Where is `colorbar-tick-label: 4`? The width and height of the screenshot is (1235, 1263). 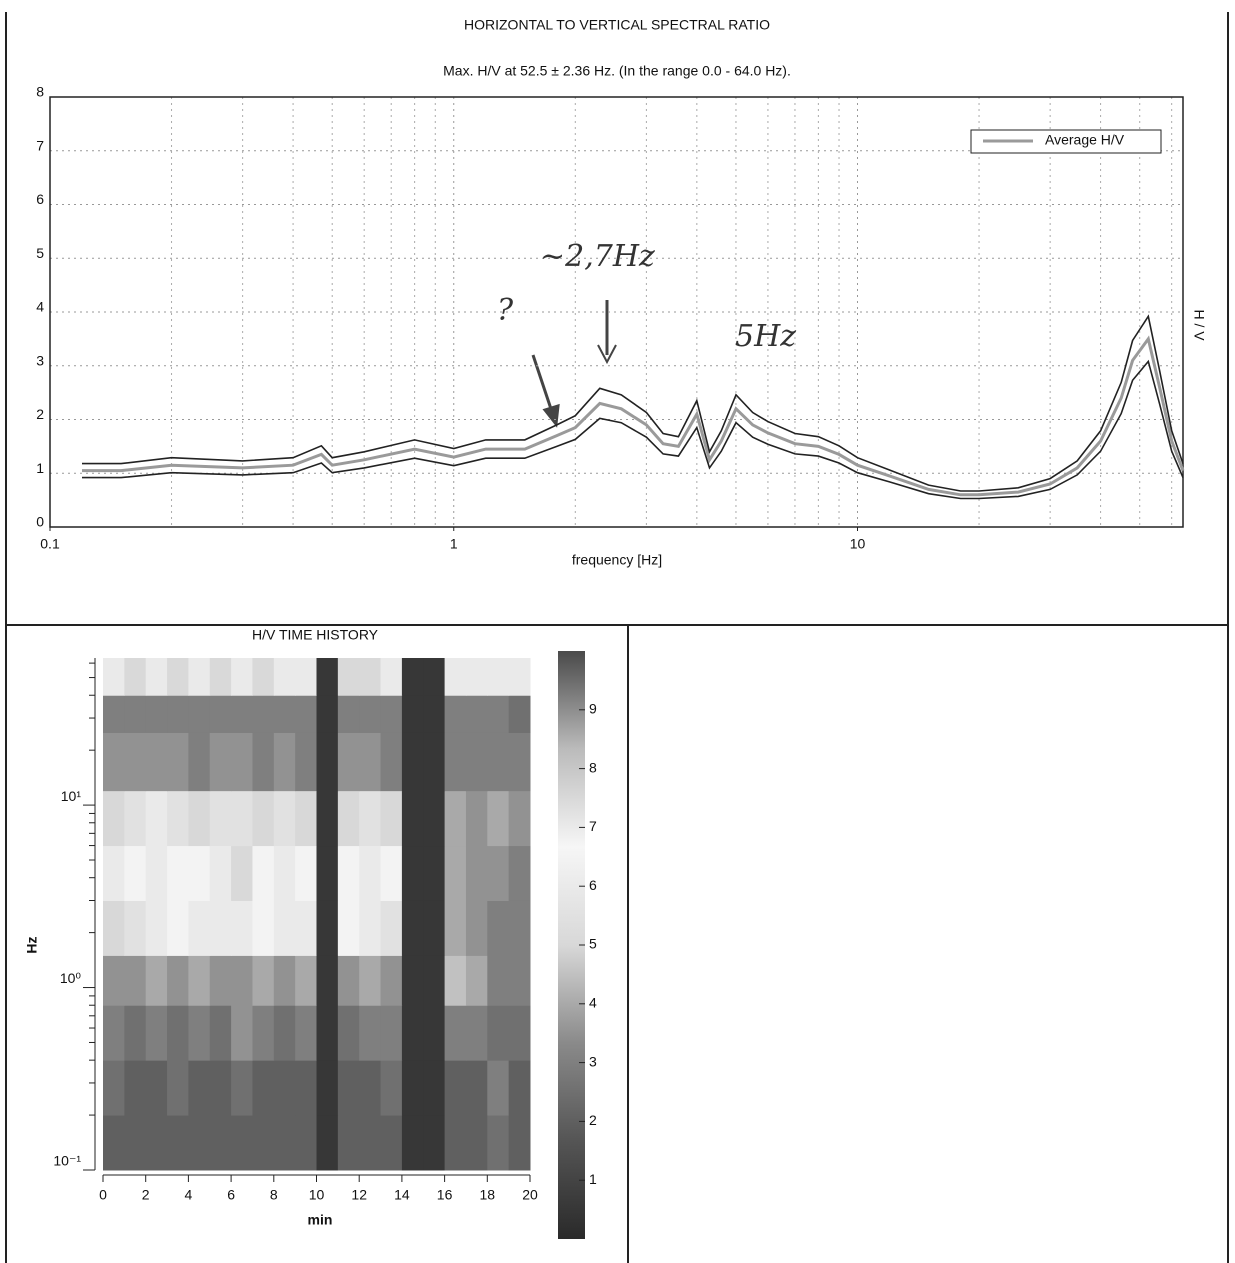 colorbar-tick-label: 4 is located at coordinates (593, 1003).